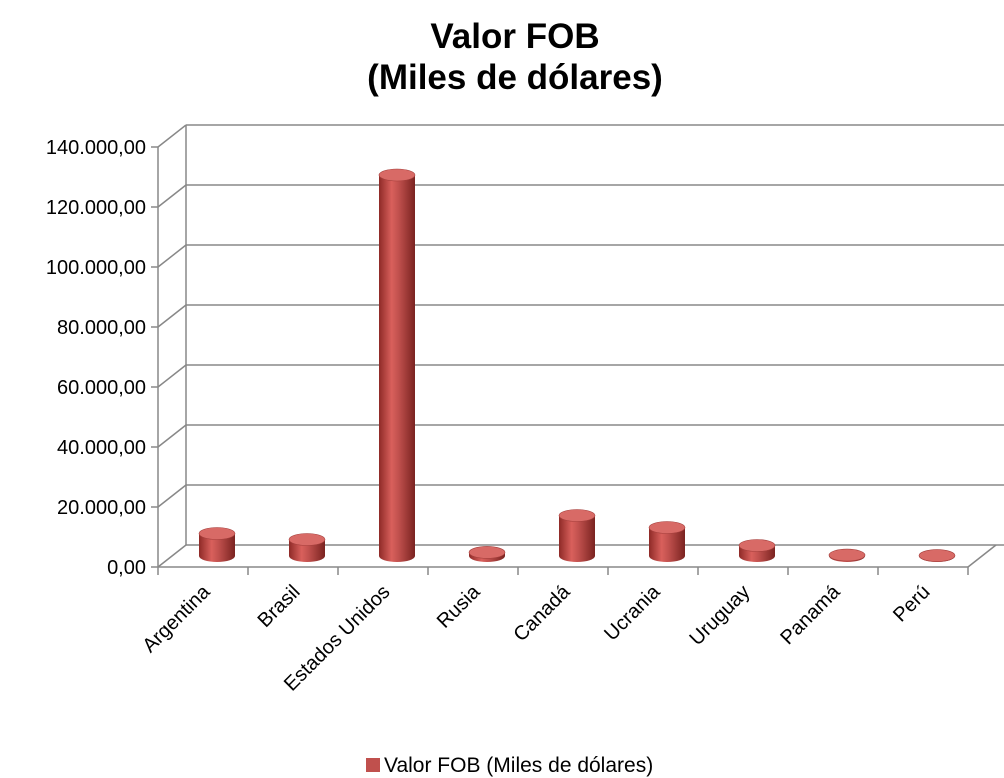 The width and height of the screenshot is (1004, 778). I want to click on y-tick-label: 80.000,00, so click(101, 328).